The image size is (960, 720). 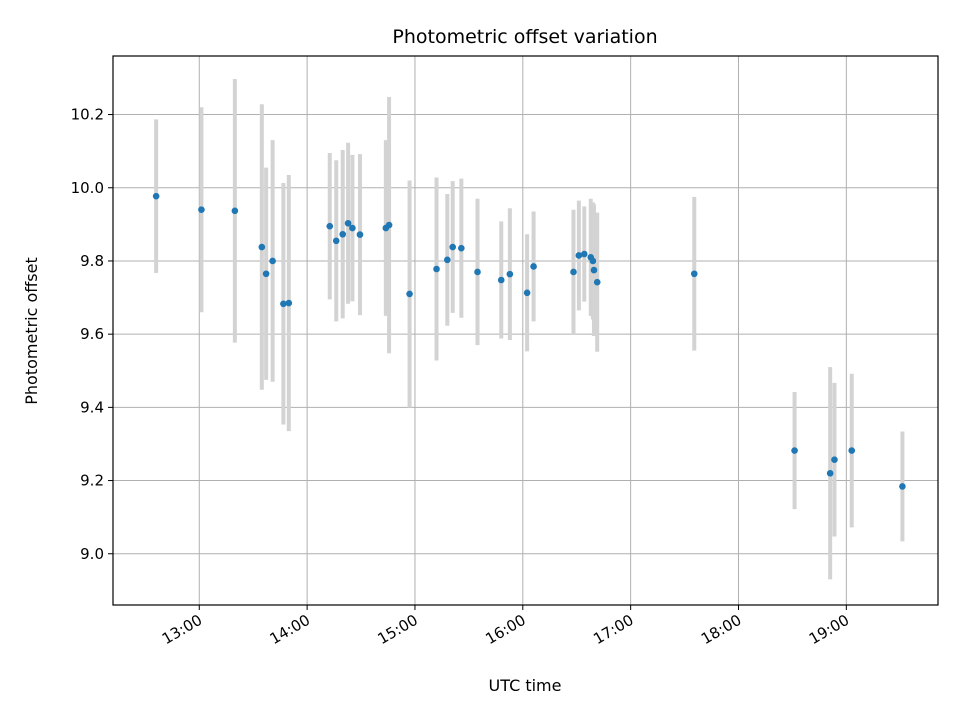 I want to click on y-tick-label: 10.2, so click(x=87, y=115).